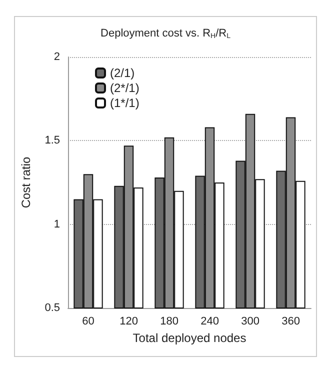 The image size is (331, 373). What do you see at coordinates (169, 322) in the screenshot?
I see `x-tick-label: 180` at bounding box center [169, 322].